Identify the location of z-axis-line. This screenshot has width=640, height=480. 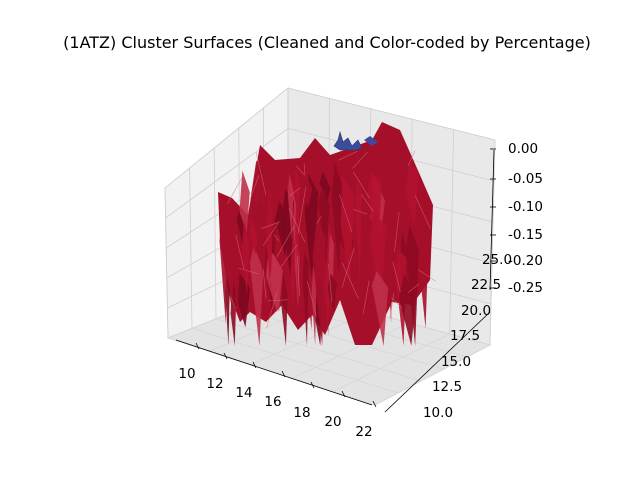
(492, 220).